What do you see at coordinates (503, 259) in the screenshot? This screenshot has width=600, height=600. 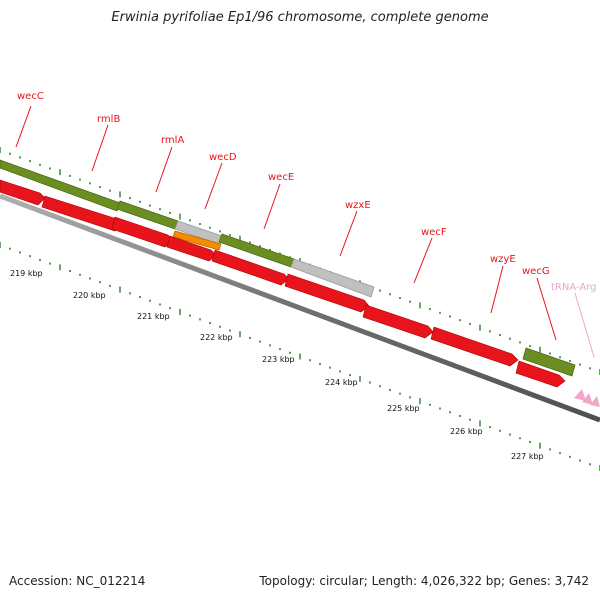 I see `gene-label-wzyE: wzyE` at bounding box center [503, 259].